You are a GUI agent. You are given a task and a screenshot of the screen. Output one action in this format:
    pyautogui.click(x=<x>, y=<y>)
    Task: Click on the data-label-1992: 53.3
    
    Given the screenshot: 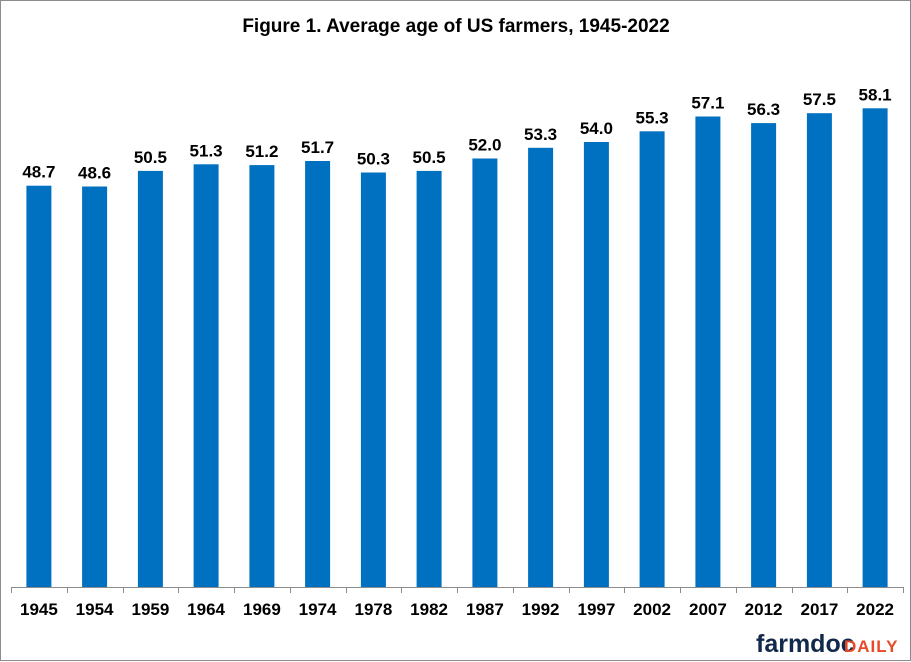 What is the action you would take?
    pyautogui.click(x=540, y=134)
    